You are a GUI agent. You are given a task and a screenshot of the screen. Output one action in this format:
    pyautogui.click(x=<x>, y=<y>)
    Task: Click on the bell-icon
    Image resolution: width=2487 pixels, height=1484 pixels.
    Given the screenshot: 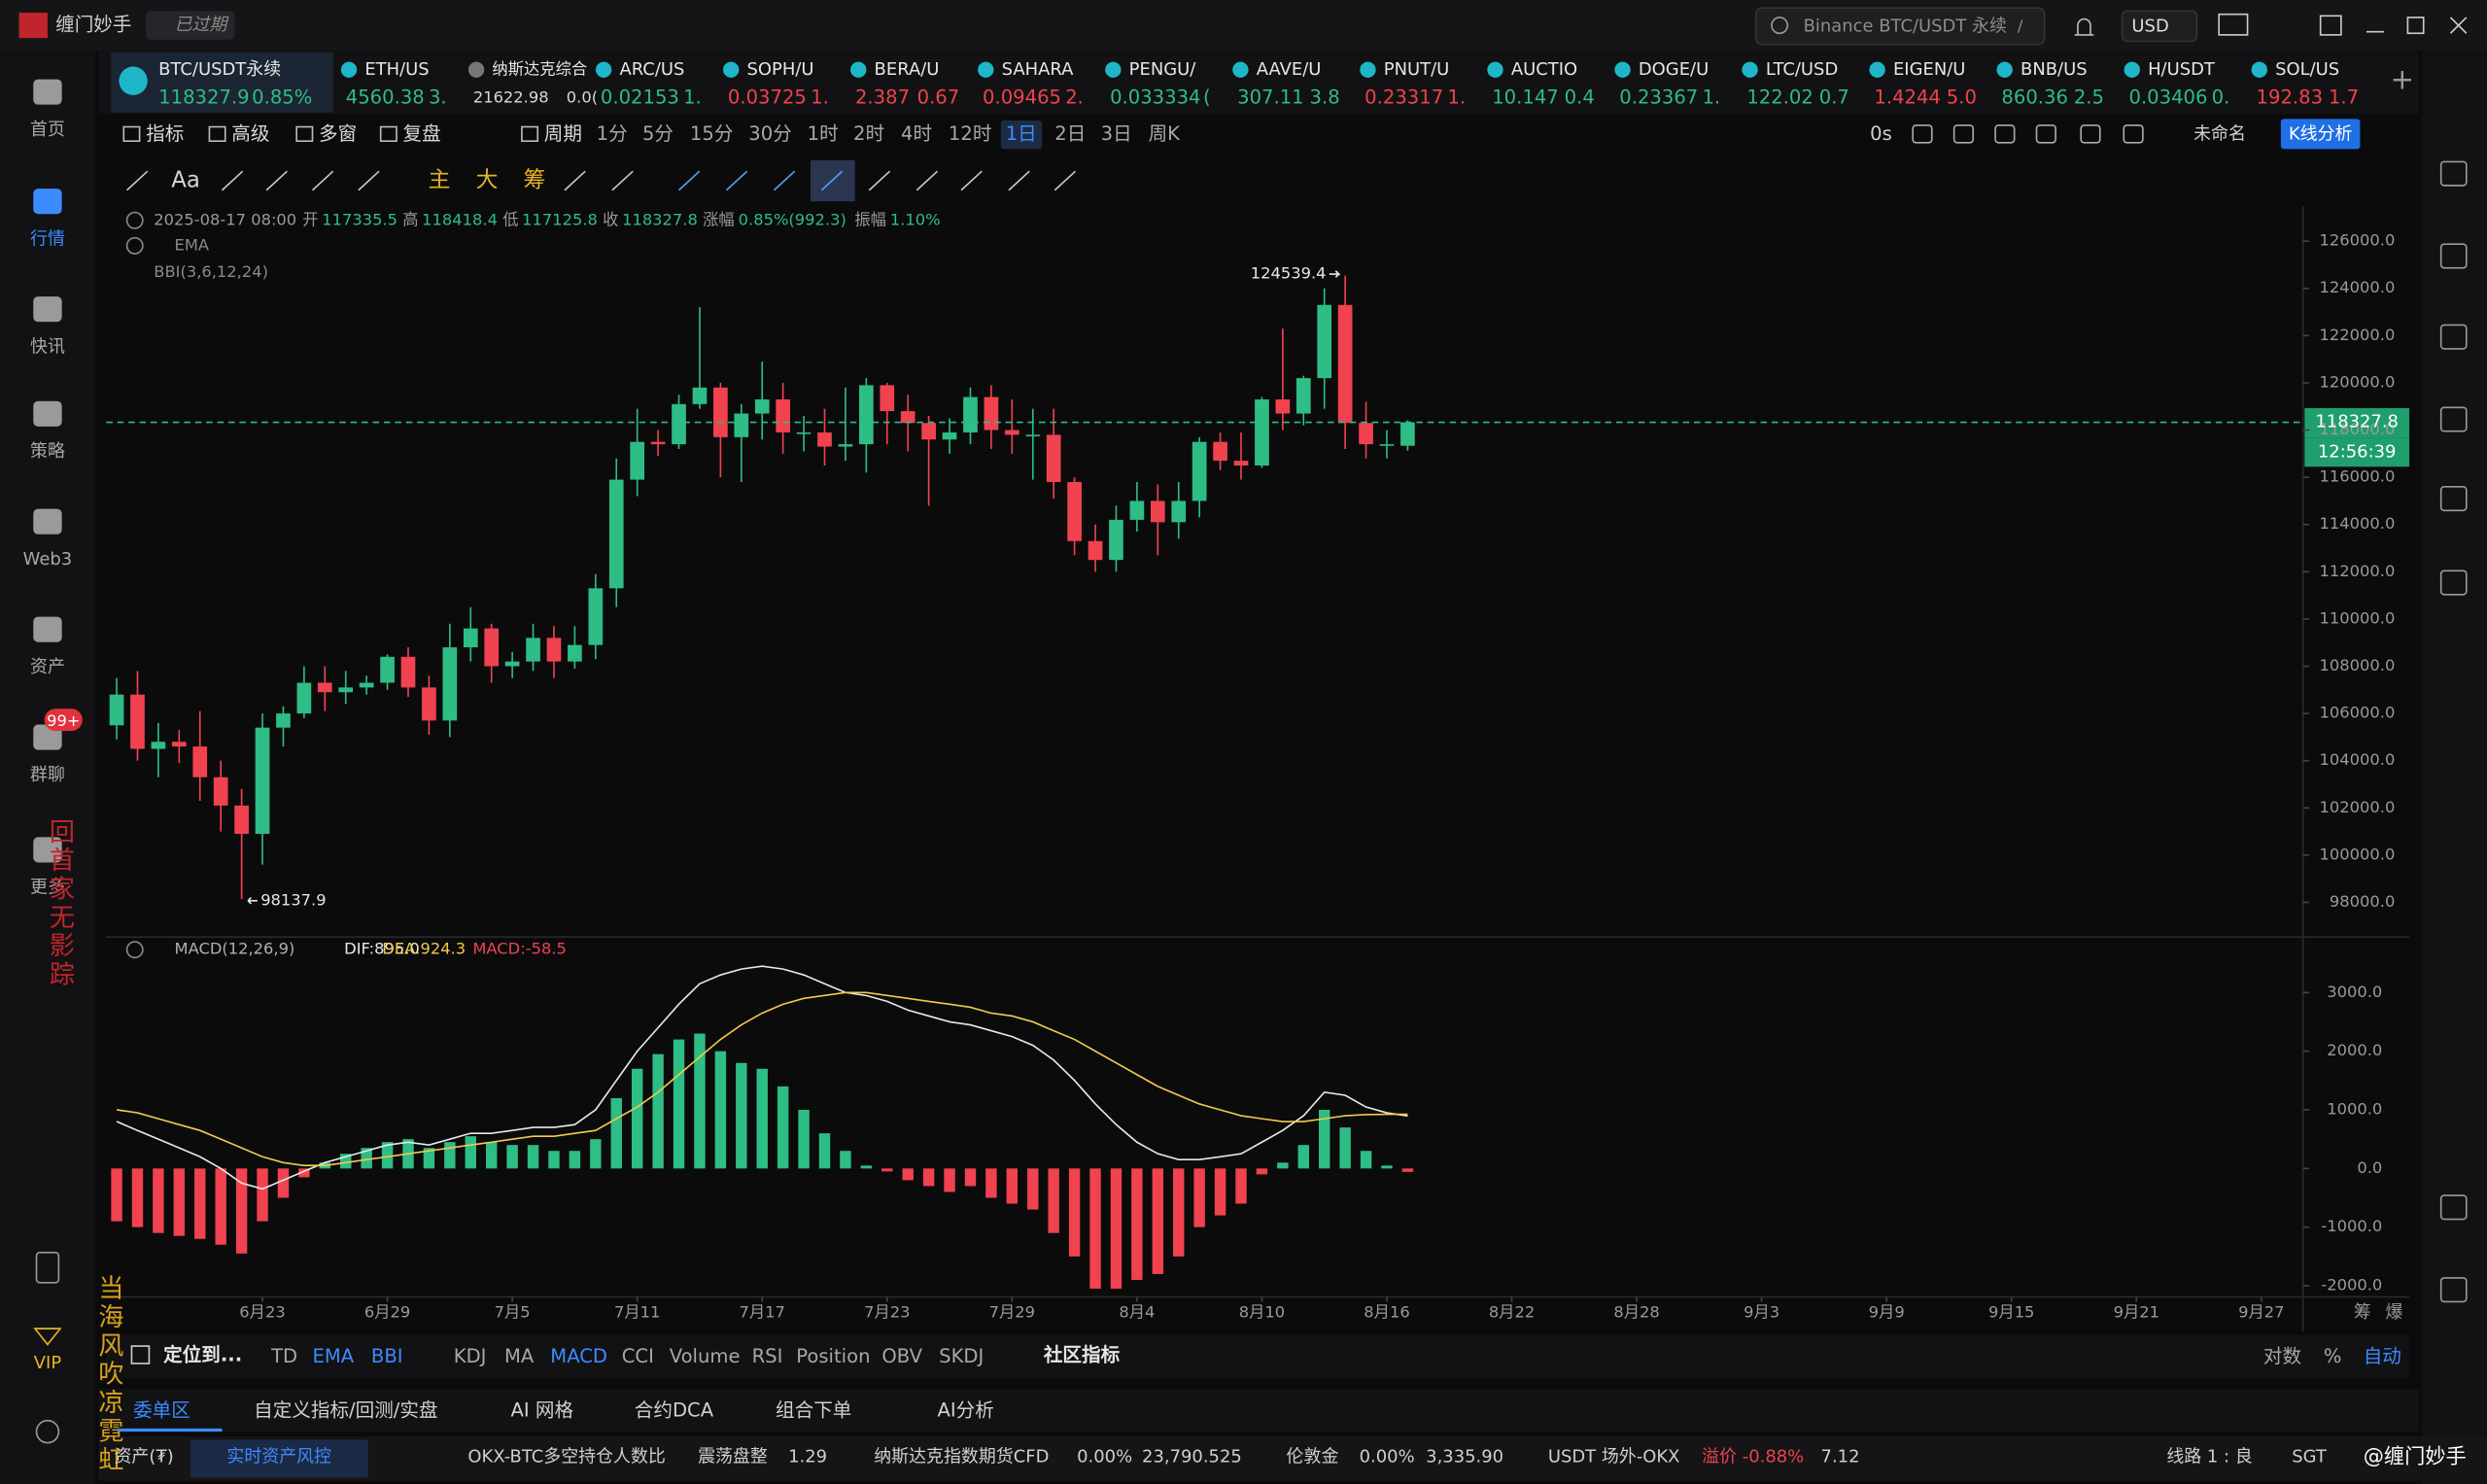 What is the action you would take?
    pyautogui.click(x=2084, y=26)
    